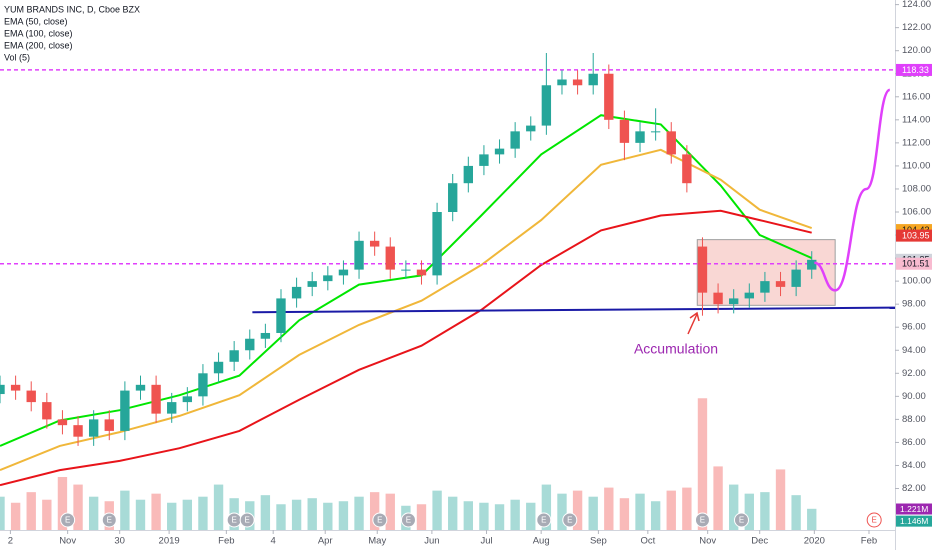 The width and height of the screenshot is (932, 550). Describe the element at coordinates (916, 50) in the screenshot. I see `y-tick-label: 120.00` at that location.